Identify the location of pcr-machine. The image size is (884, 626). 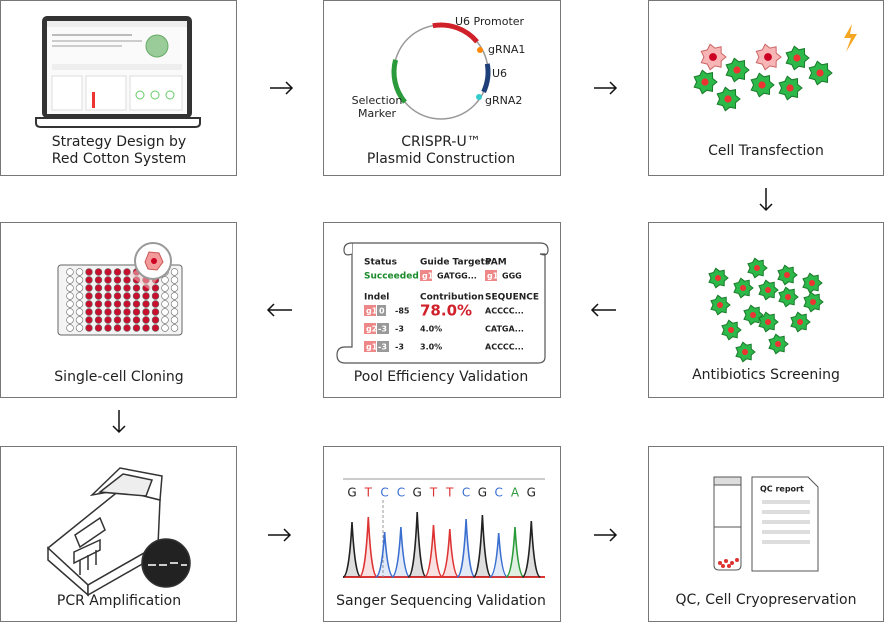
(118, 532).